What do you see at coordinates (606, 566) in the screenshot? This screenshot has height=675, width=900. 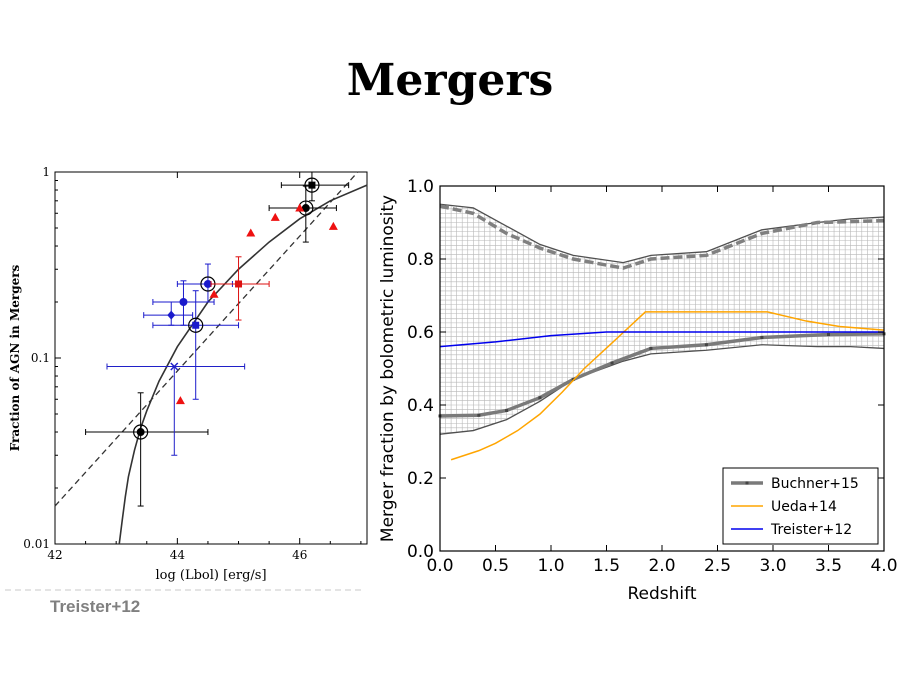 I see `right-x-tick-label: 1.5` at bounding box center [606, 566].